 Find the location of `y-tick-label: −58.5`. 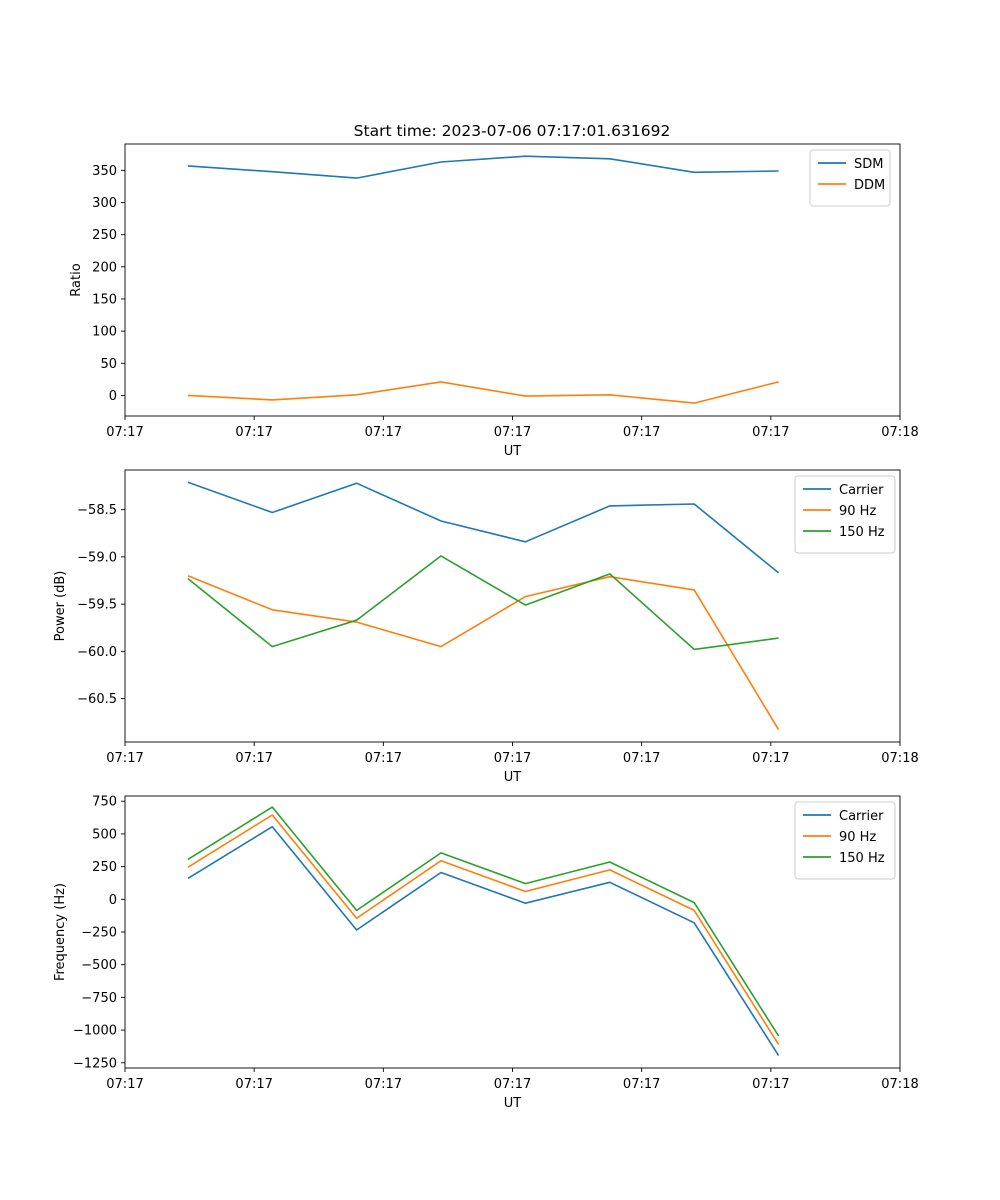

y-tick-label: −58.5 is located at coordinates (97, 510).